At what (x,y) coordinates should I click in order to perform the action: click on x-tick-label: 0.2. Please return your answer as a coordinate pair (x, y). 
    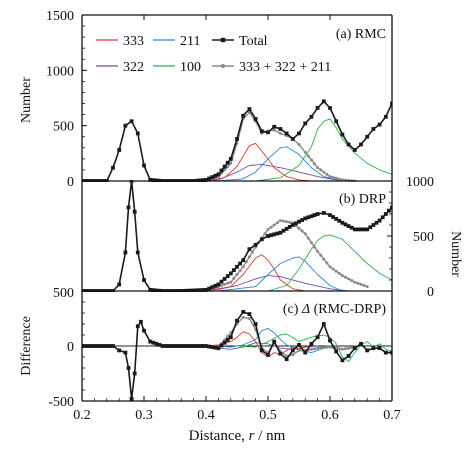
    Looking at the image, I should click on (82, 415).